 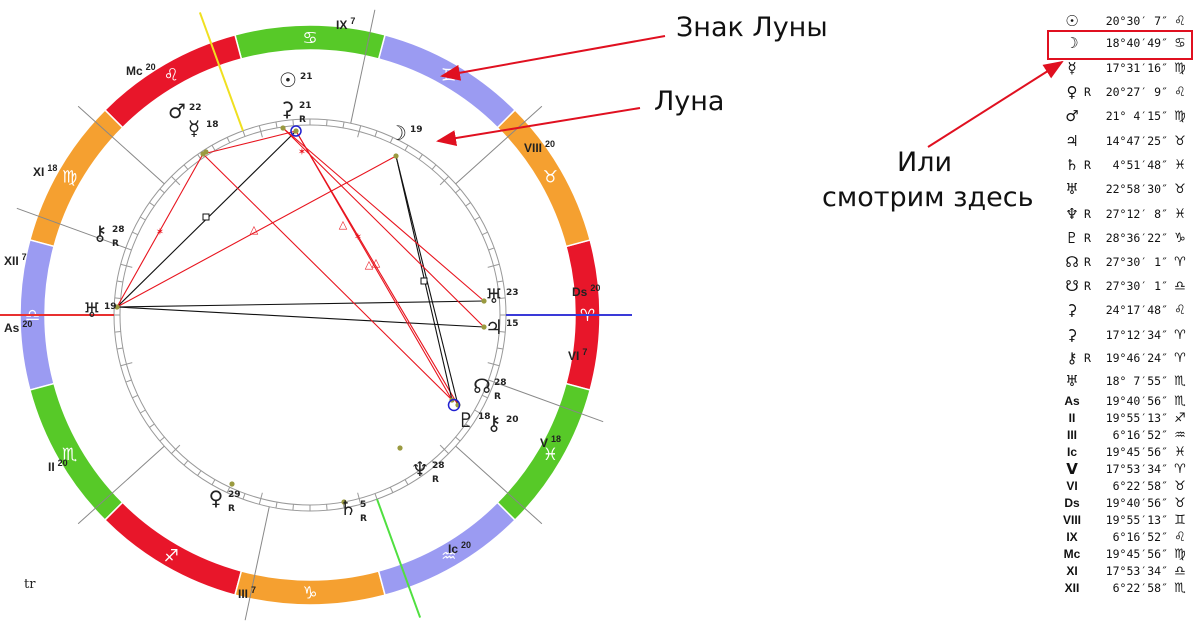 I want to click on position-value: 24°17′48″, so click(x=1136, y=310).